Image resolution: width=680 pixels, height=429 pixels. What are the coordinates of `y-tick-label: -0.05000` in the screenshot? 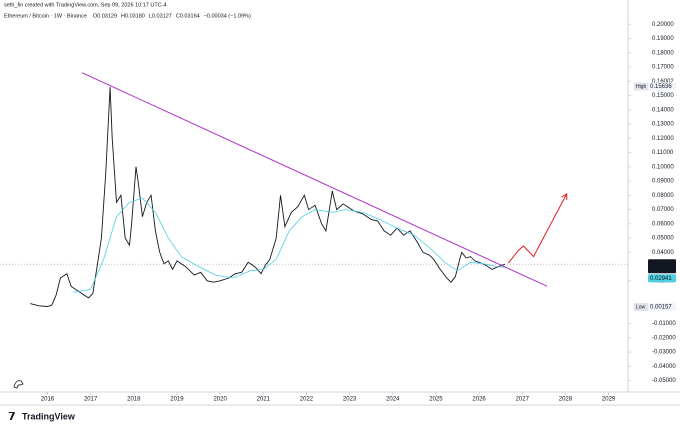 It's located at (664, 381).